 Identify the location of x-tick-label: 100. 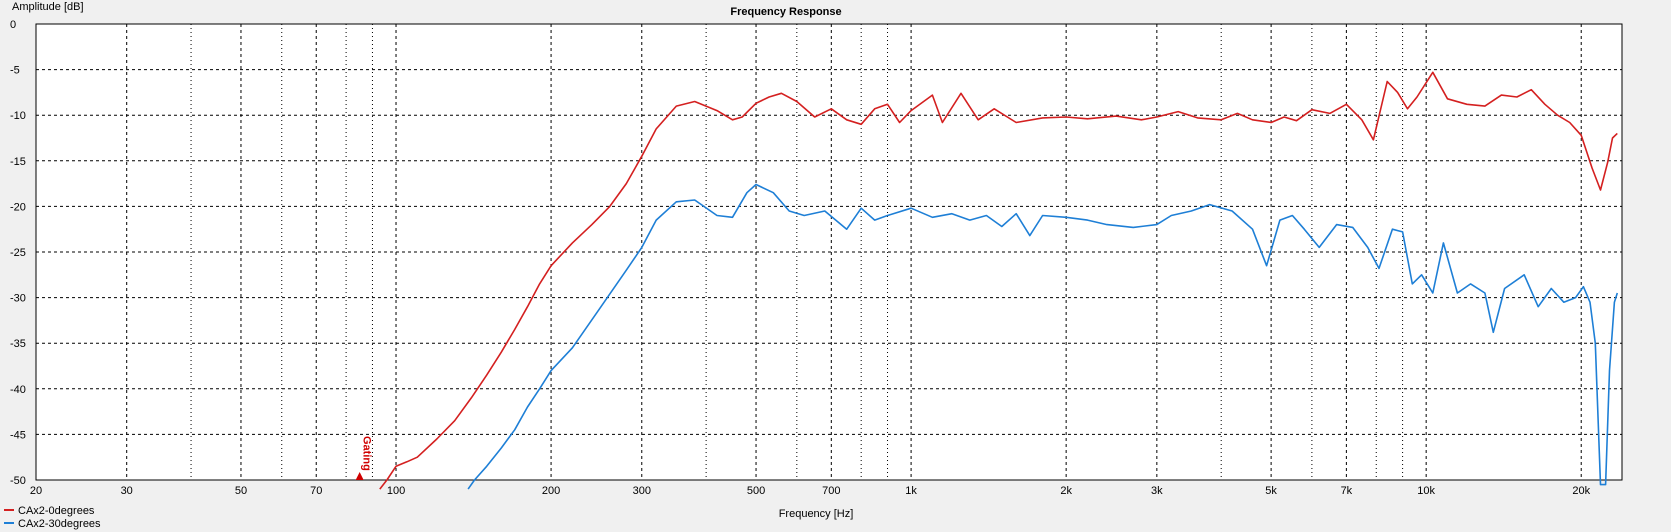
(396, 491).